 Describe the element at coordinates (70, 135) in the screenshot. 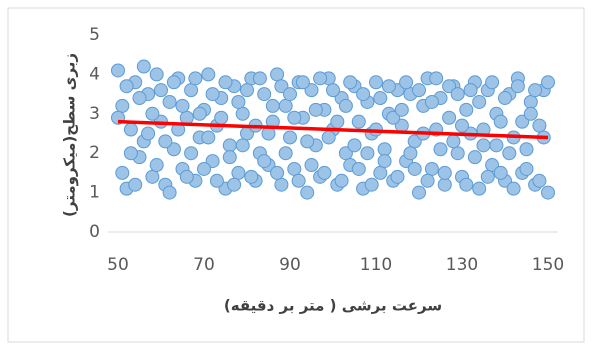

I see `y-axis-label: زبری سطح(میکرومتر)` at that location.